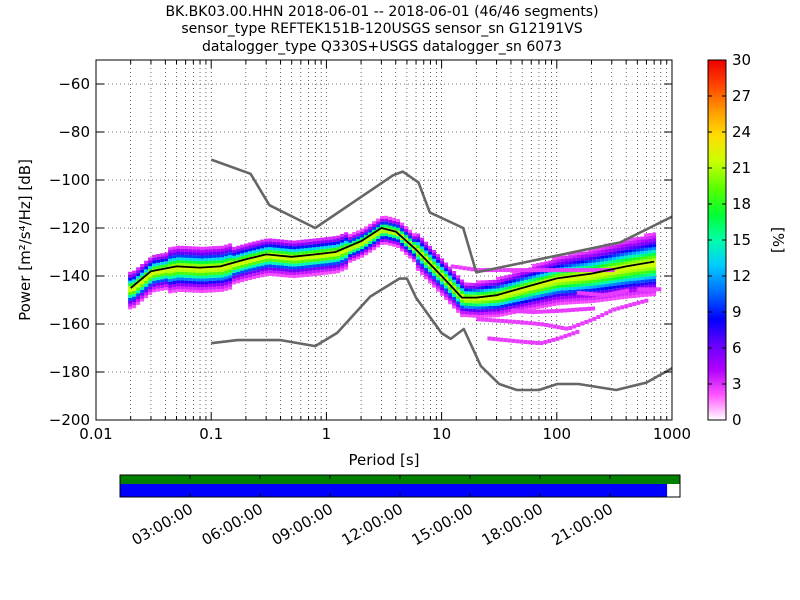  I want to click on colorbar-tick-label: 15, so click(741, 240).